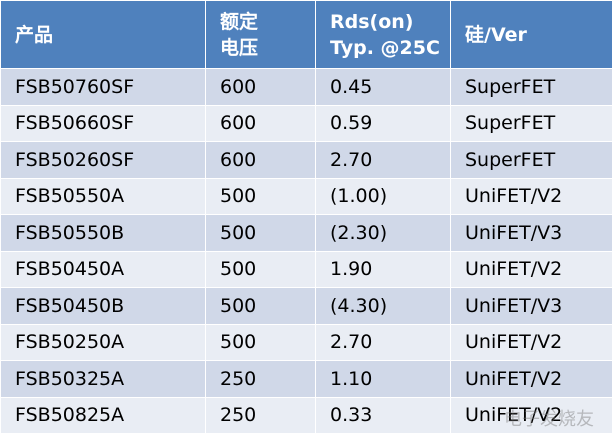 The height and width of the screenshot is (443, 612). I want to click on table-cell: (1.00), so click(383, 196).